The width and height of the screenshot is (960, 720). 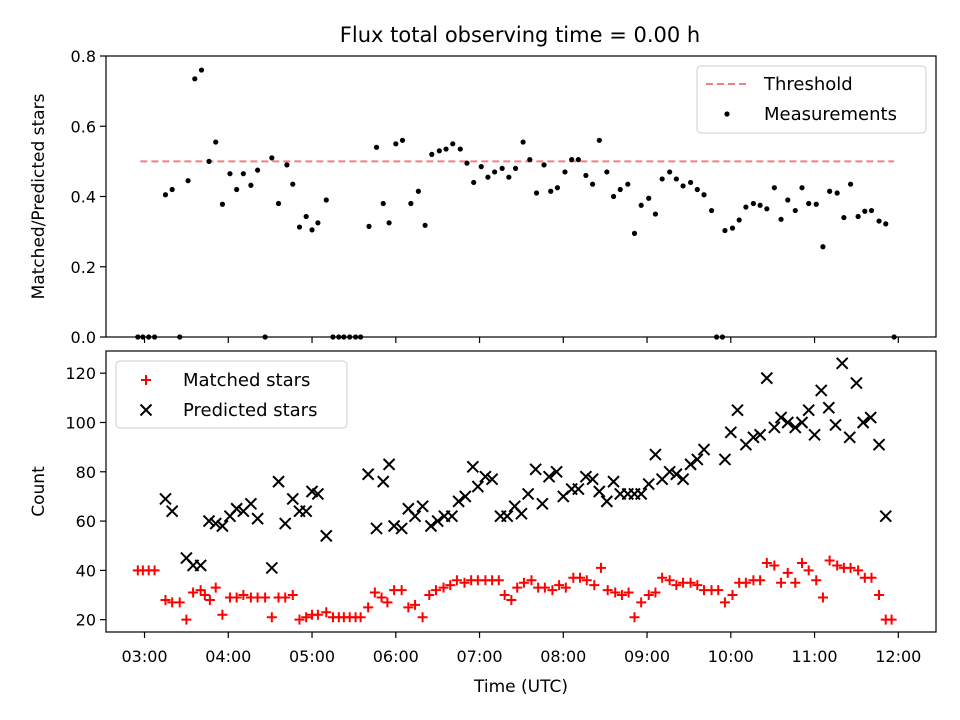 What do you see at coordinates (898, 656) in the screenshot?
I see `x-tick-label: 12:00` at bounding box center [898, 656].